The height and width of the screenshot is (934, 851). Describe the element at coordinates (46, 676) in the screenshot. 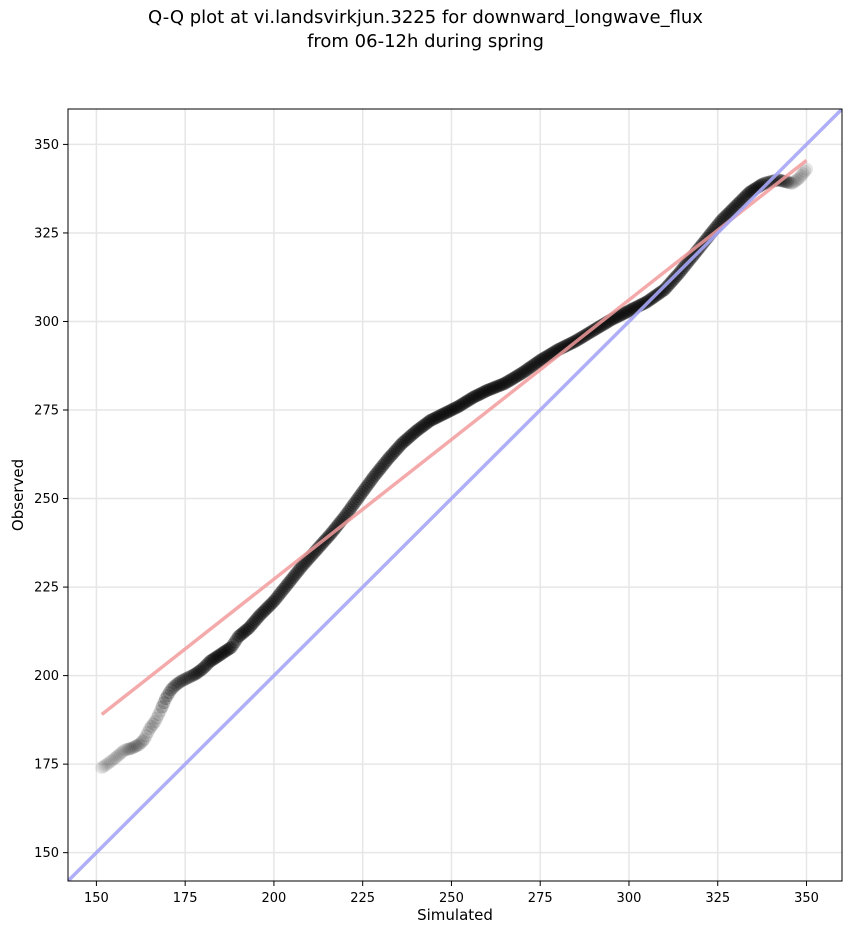

I see `y-tick-label: 200` at that location.